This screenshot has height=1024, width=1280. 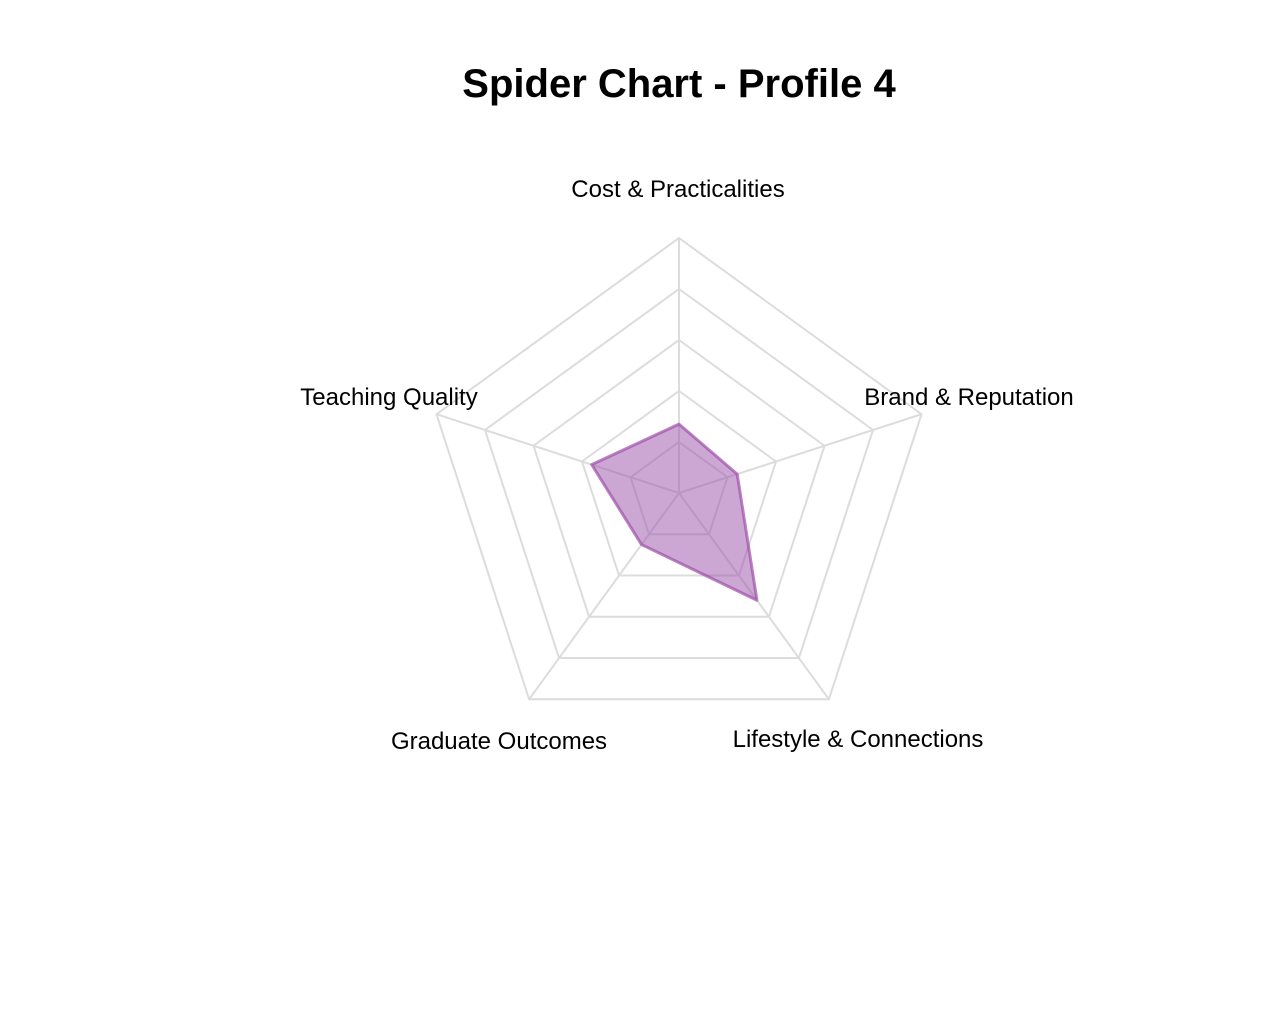 What do you see at coordinates (677, 189) in the screenshot?
I see `axis-label-cost-practicalities: Cost & Practicalities` at bounding box center [677, 189].